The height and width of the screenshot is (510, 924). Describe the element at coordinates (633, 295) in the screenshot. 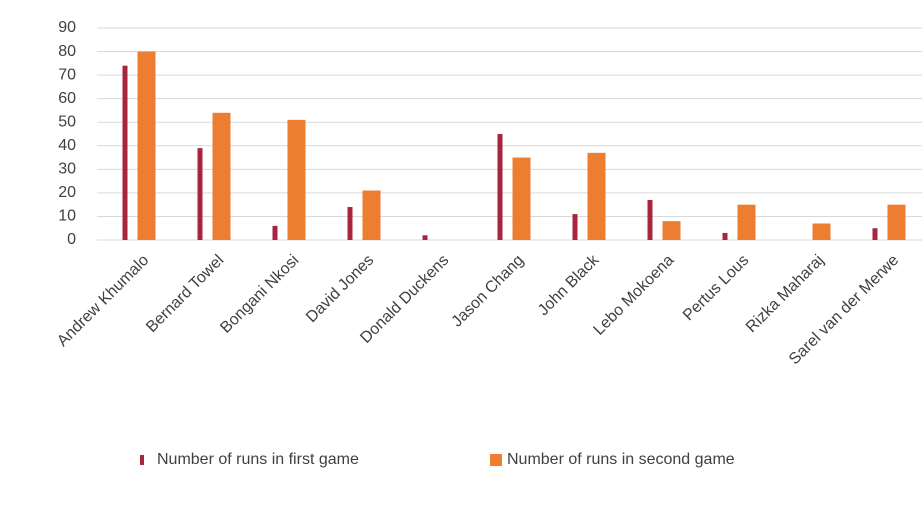

I see `x-tick-label: Lebo Mokoena` at that location.